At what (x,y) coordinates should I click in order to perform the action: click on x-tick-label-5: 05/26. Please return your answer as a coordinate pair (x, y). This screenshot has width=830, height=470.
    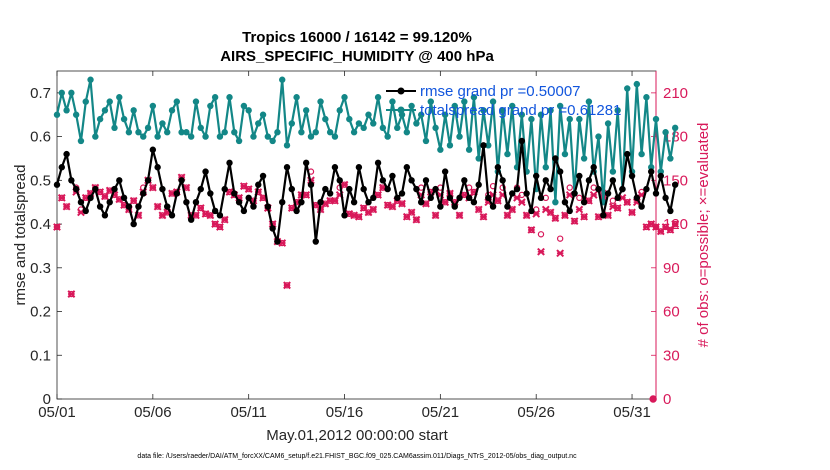
    Looking at the image, I should click on (536, 412).